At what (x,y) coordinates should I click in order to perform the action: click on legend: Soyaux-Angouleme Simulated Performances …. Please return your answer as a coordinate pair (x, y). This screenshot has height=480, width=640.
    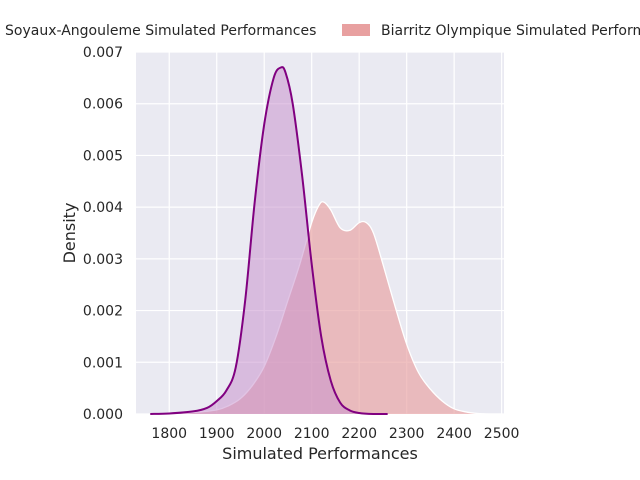
    Looking at the image, I should click on (322, 31).